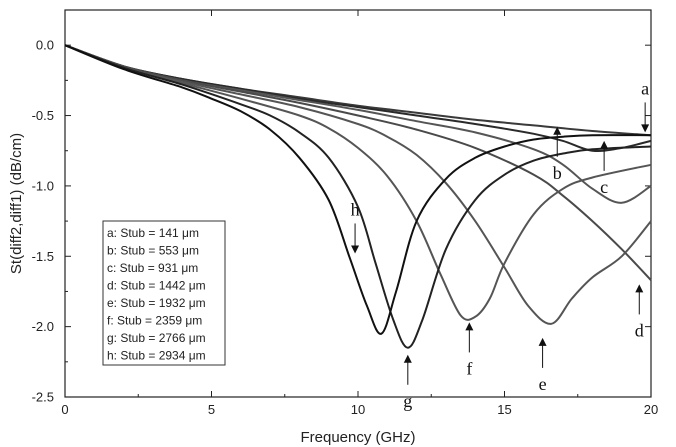 This screenshot has width=676, height=447. I want to click on annotation-arrowhead-g, so click(407, 358).